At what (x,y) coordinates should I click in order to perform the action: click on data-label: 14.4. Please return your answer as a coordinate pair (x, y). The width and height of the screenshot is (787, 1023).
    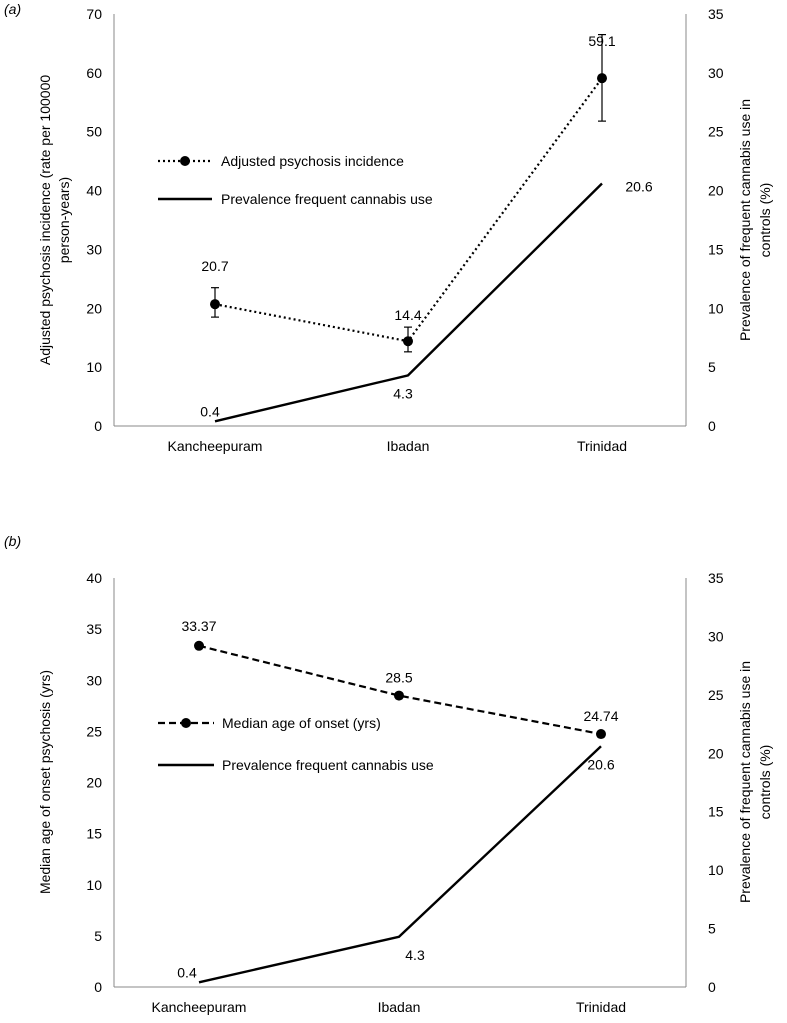
    Looking at the image, I should click on (407, 315).